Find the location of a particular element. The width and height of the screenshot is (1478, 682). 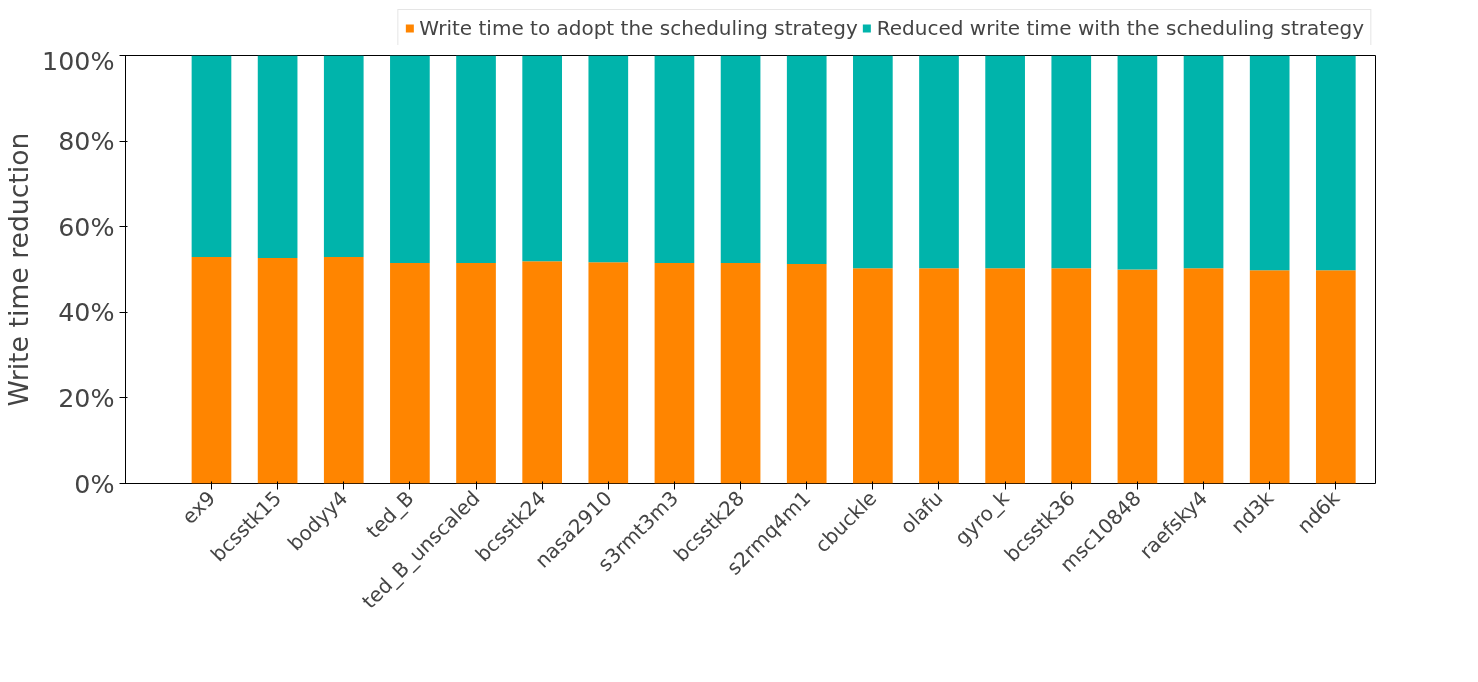

y-tick-label: 40% is located at coordinates (86, 312).